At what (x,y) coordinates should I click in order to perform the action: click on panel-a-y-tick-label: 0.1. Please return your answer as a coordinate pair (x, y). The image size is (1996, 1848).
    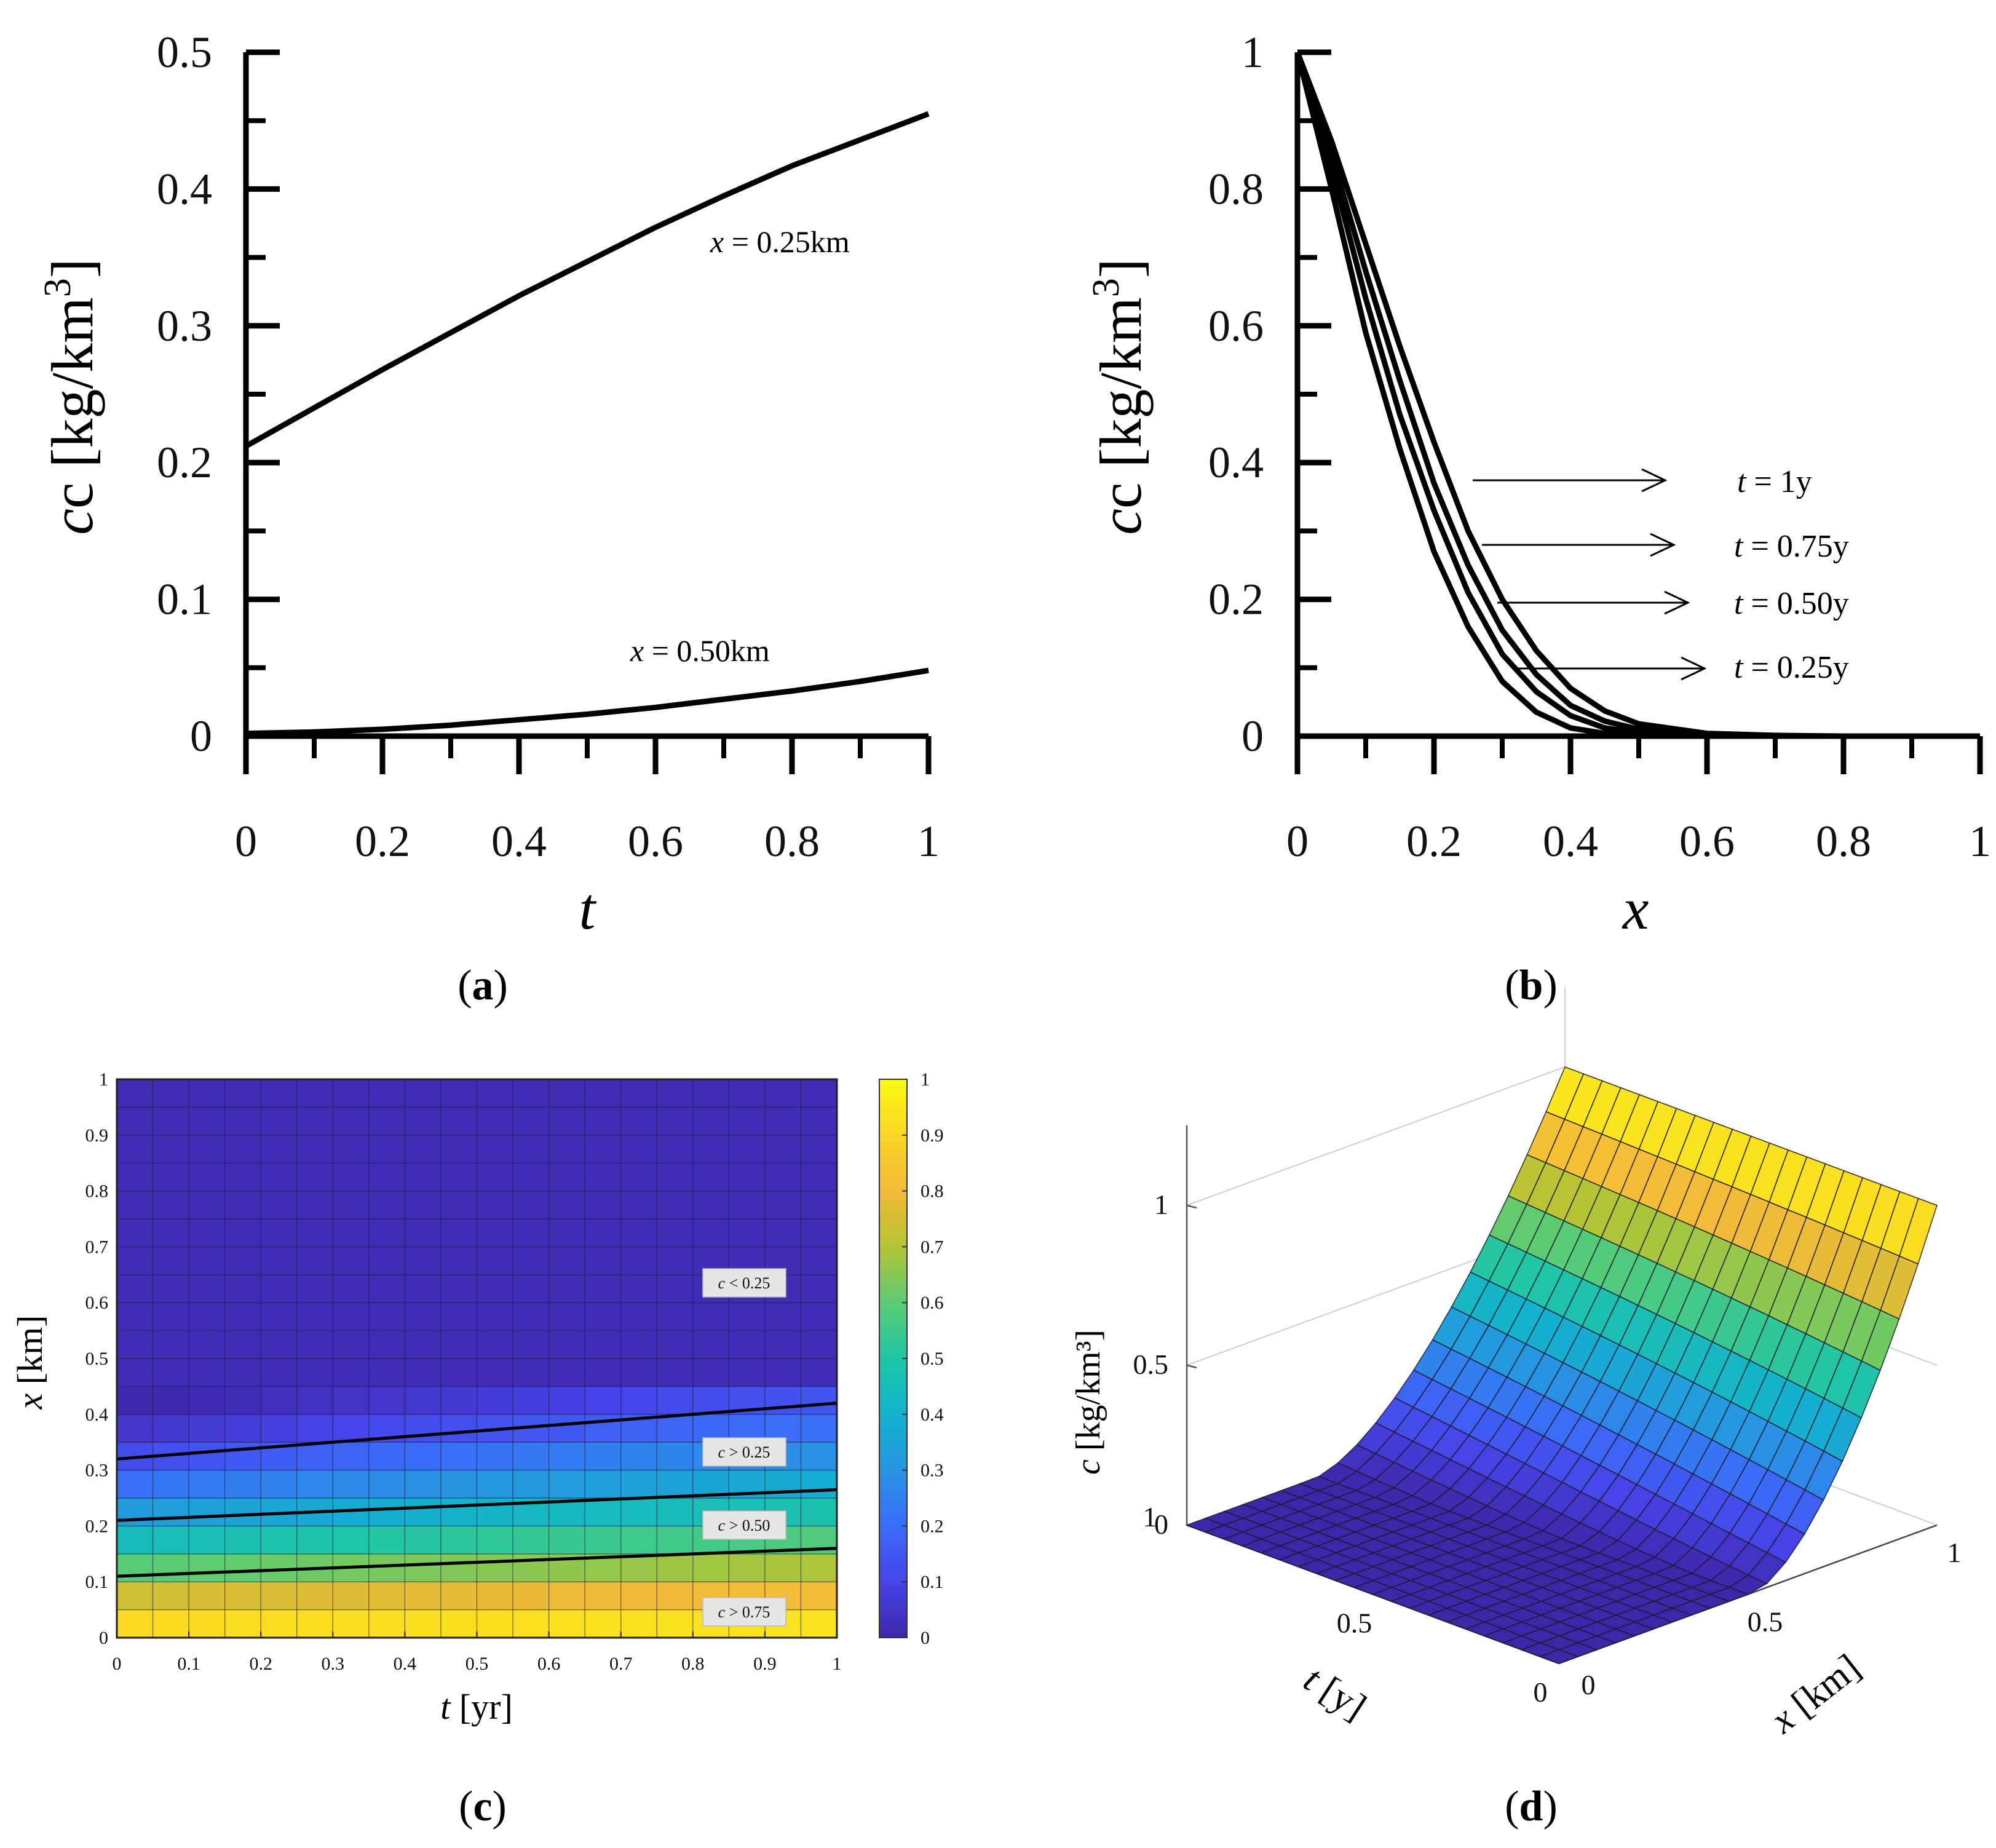
    Looking at the image, I should click on (184, 599).